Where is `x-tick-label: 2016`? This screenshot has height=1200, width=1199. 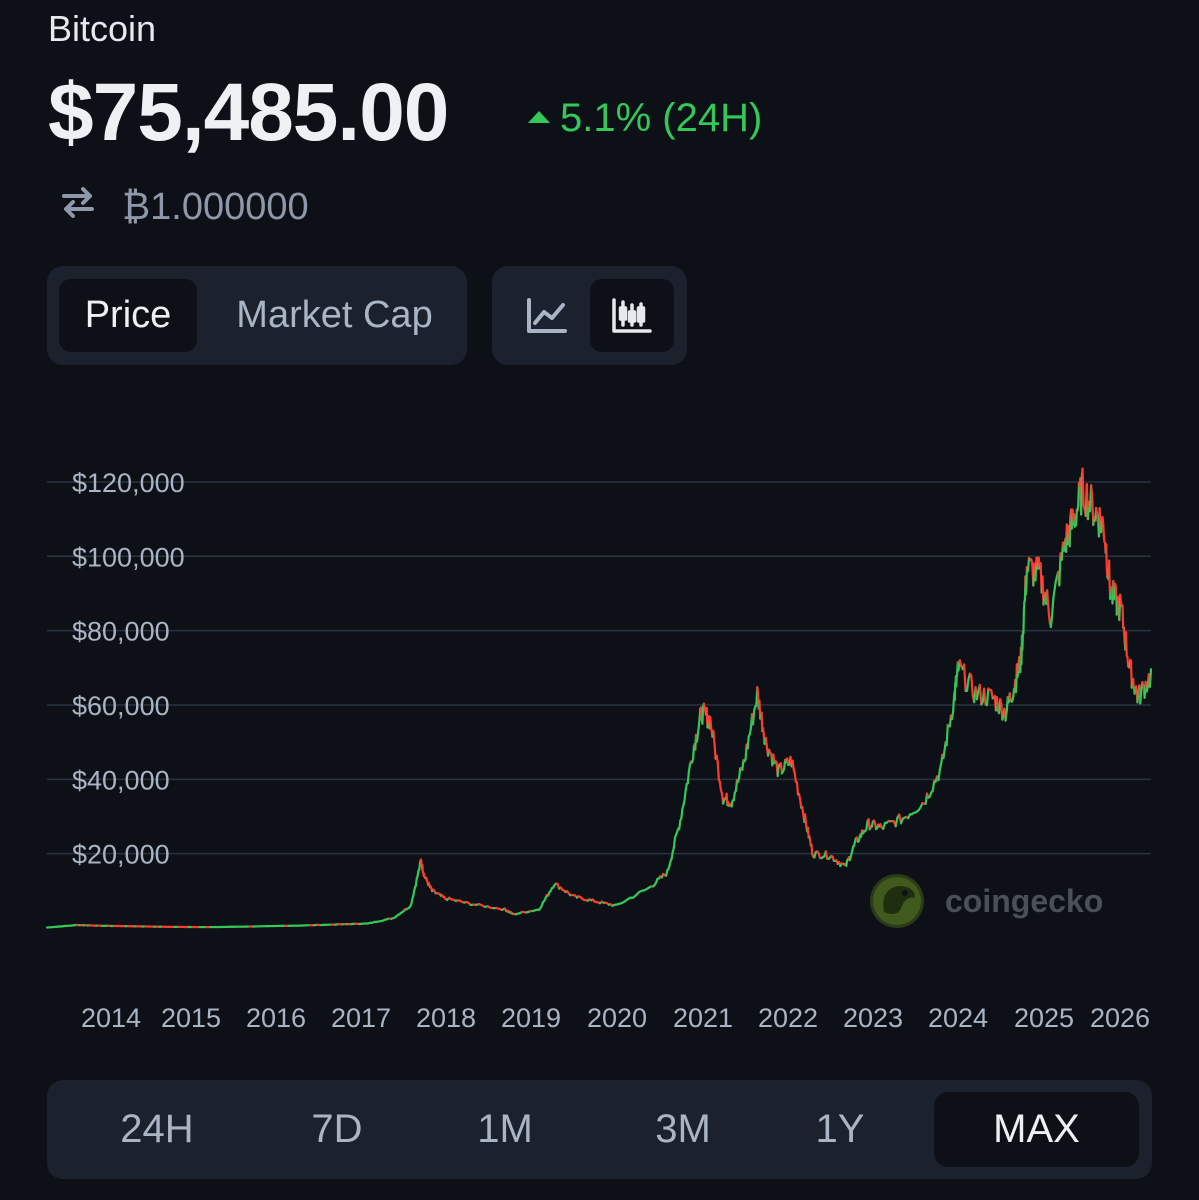
x-tick-label: 2016 is located at coordinates (276, 1018).